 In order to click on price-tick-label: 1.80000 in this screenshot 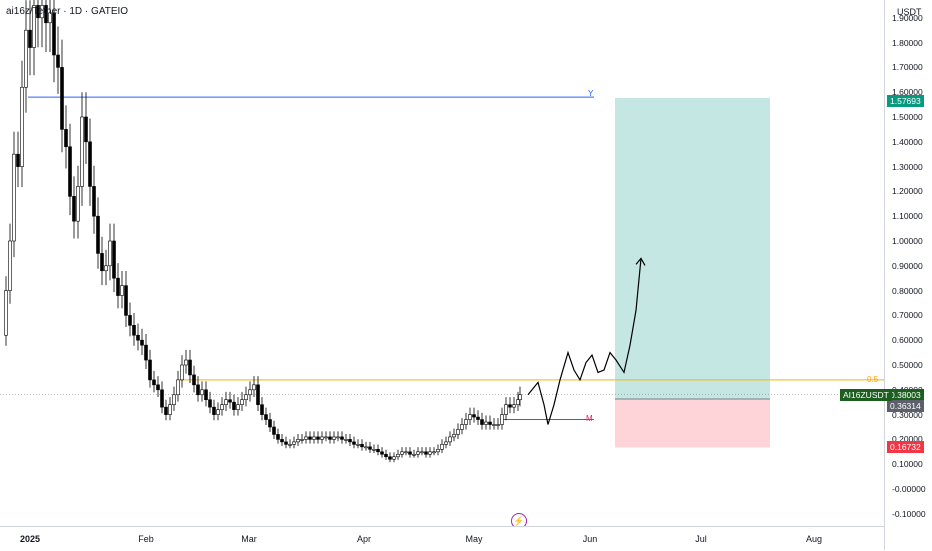, I will do `click(907, 42)`.